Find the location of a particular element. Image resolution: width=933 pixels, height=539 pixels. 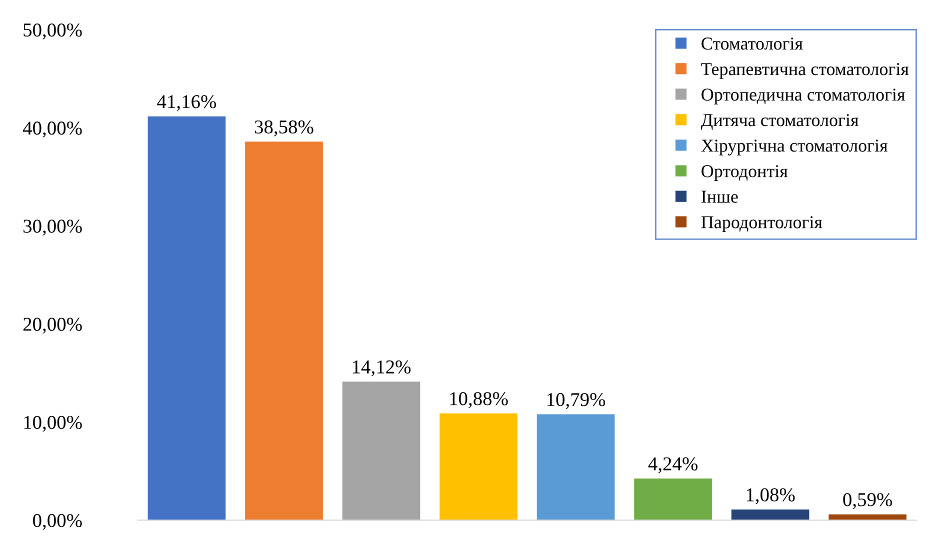

y-tick-label: 30,00% is located at coordinates (53, 228).